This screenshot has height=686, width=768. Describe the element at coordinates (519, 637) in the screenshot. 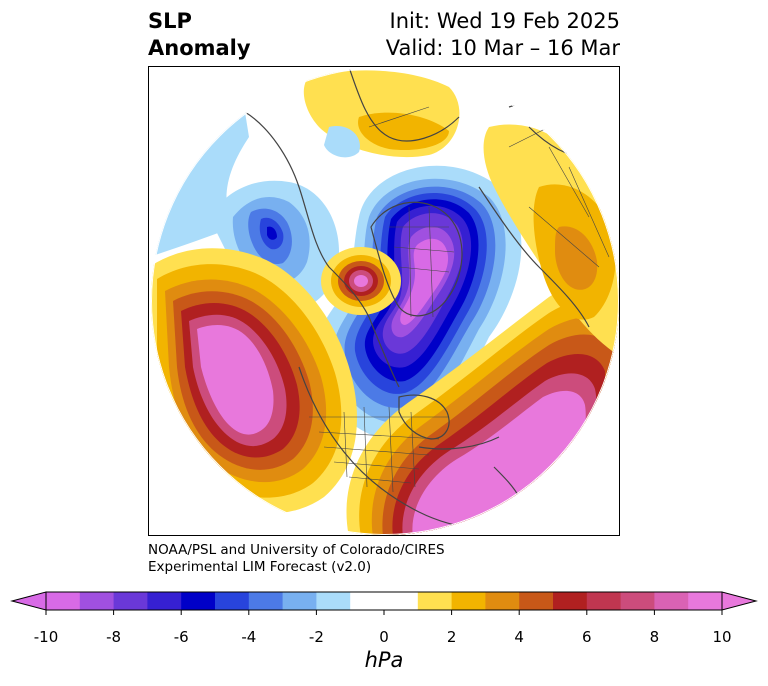

I see `colorbar-tick-label: 4` at that location.